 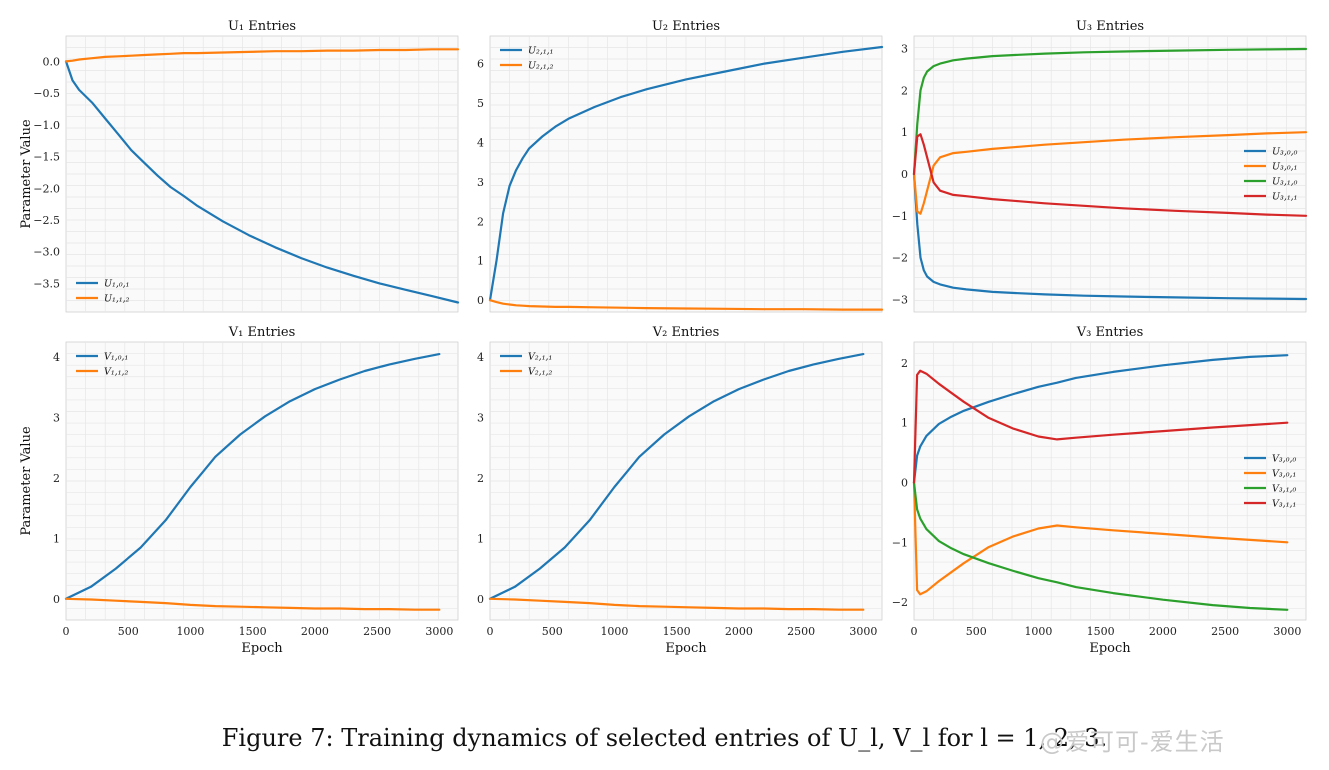 I want to click on legend-entry: U₃,₀,₁, so click(x=1284, y=167).